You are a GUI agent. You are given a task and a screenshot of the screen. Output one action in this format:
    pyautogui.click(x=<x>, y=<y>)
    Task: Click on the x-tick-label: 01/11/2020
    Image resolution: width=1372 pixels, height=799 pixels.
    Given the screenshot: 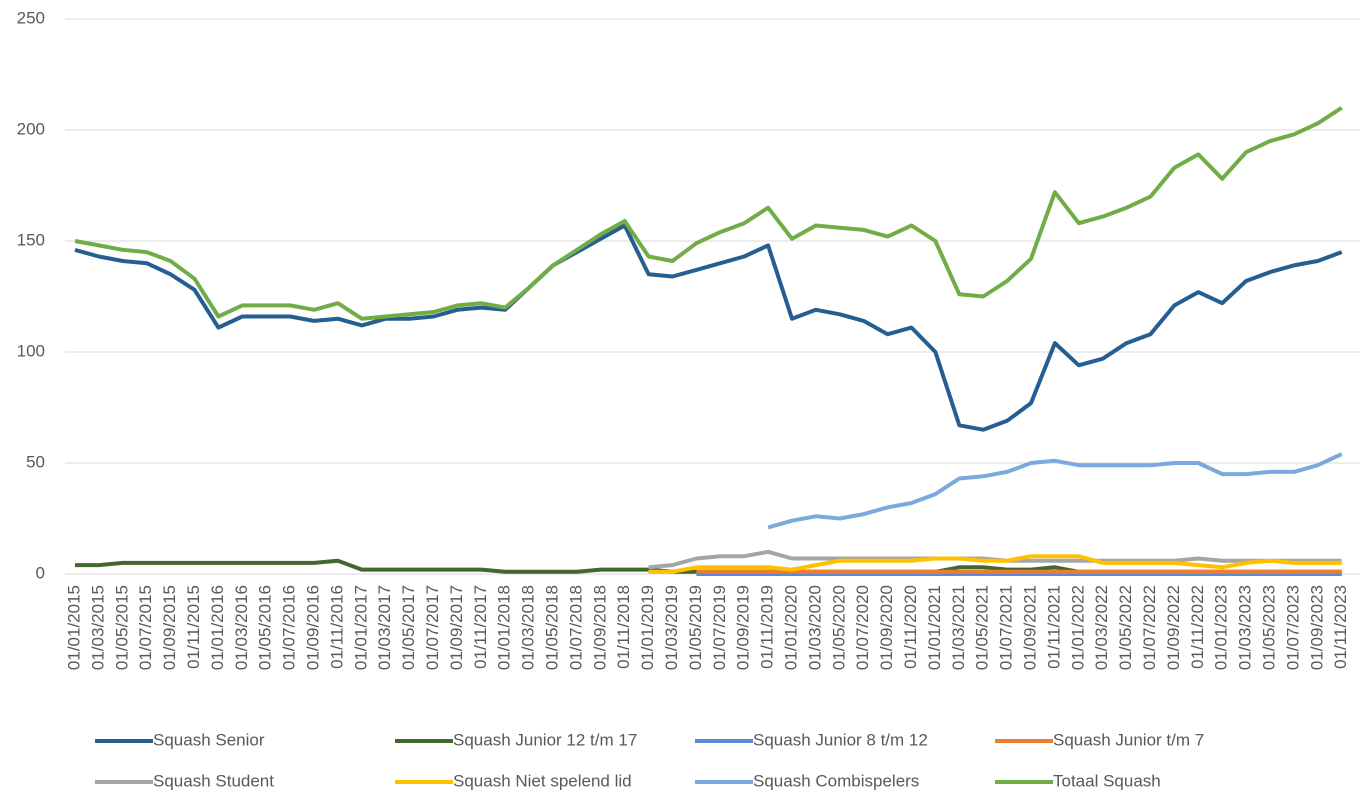 What is the action you would take?
    pyautogui.click(x=910, y=627)
    